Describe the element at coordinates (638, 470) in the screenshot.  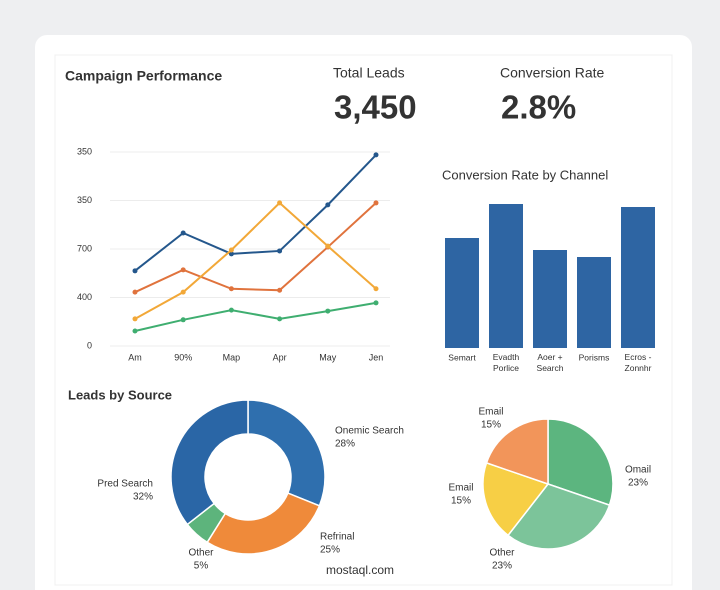
I see `slice-label: Omail` at that location.